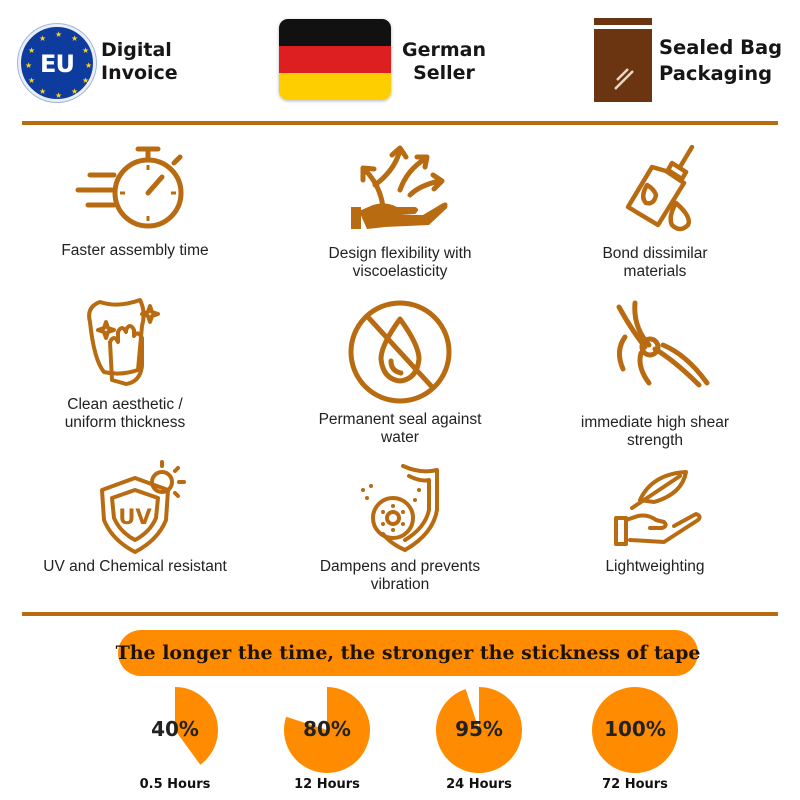 The width and height of the screenshot is (800, 800). I want to click on stickiness-stage-3: 95% 24 Hours, so click(479, 741).